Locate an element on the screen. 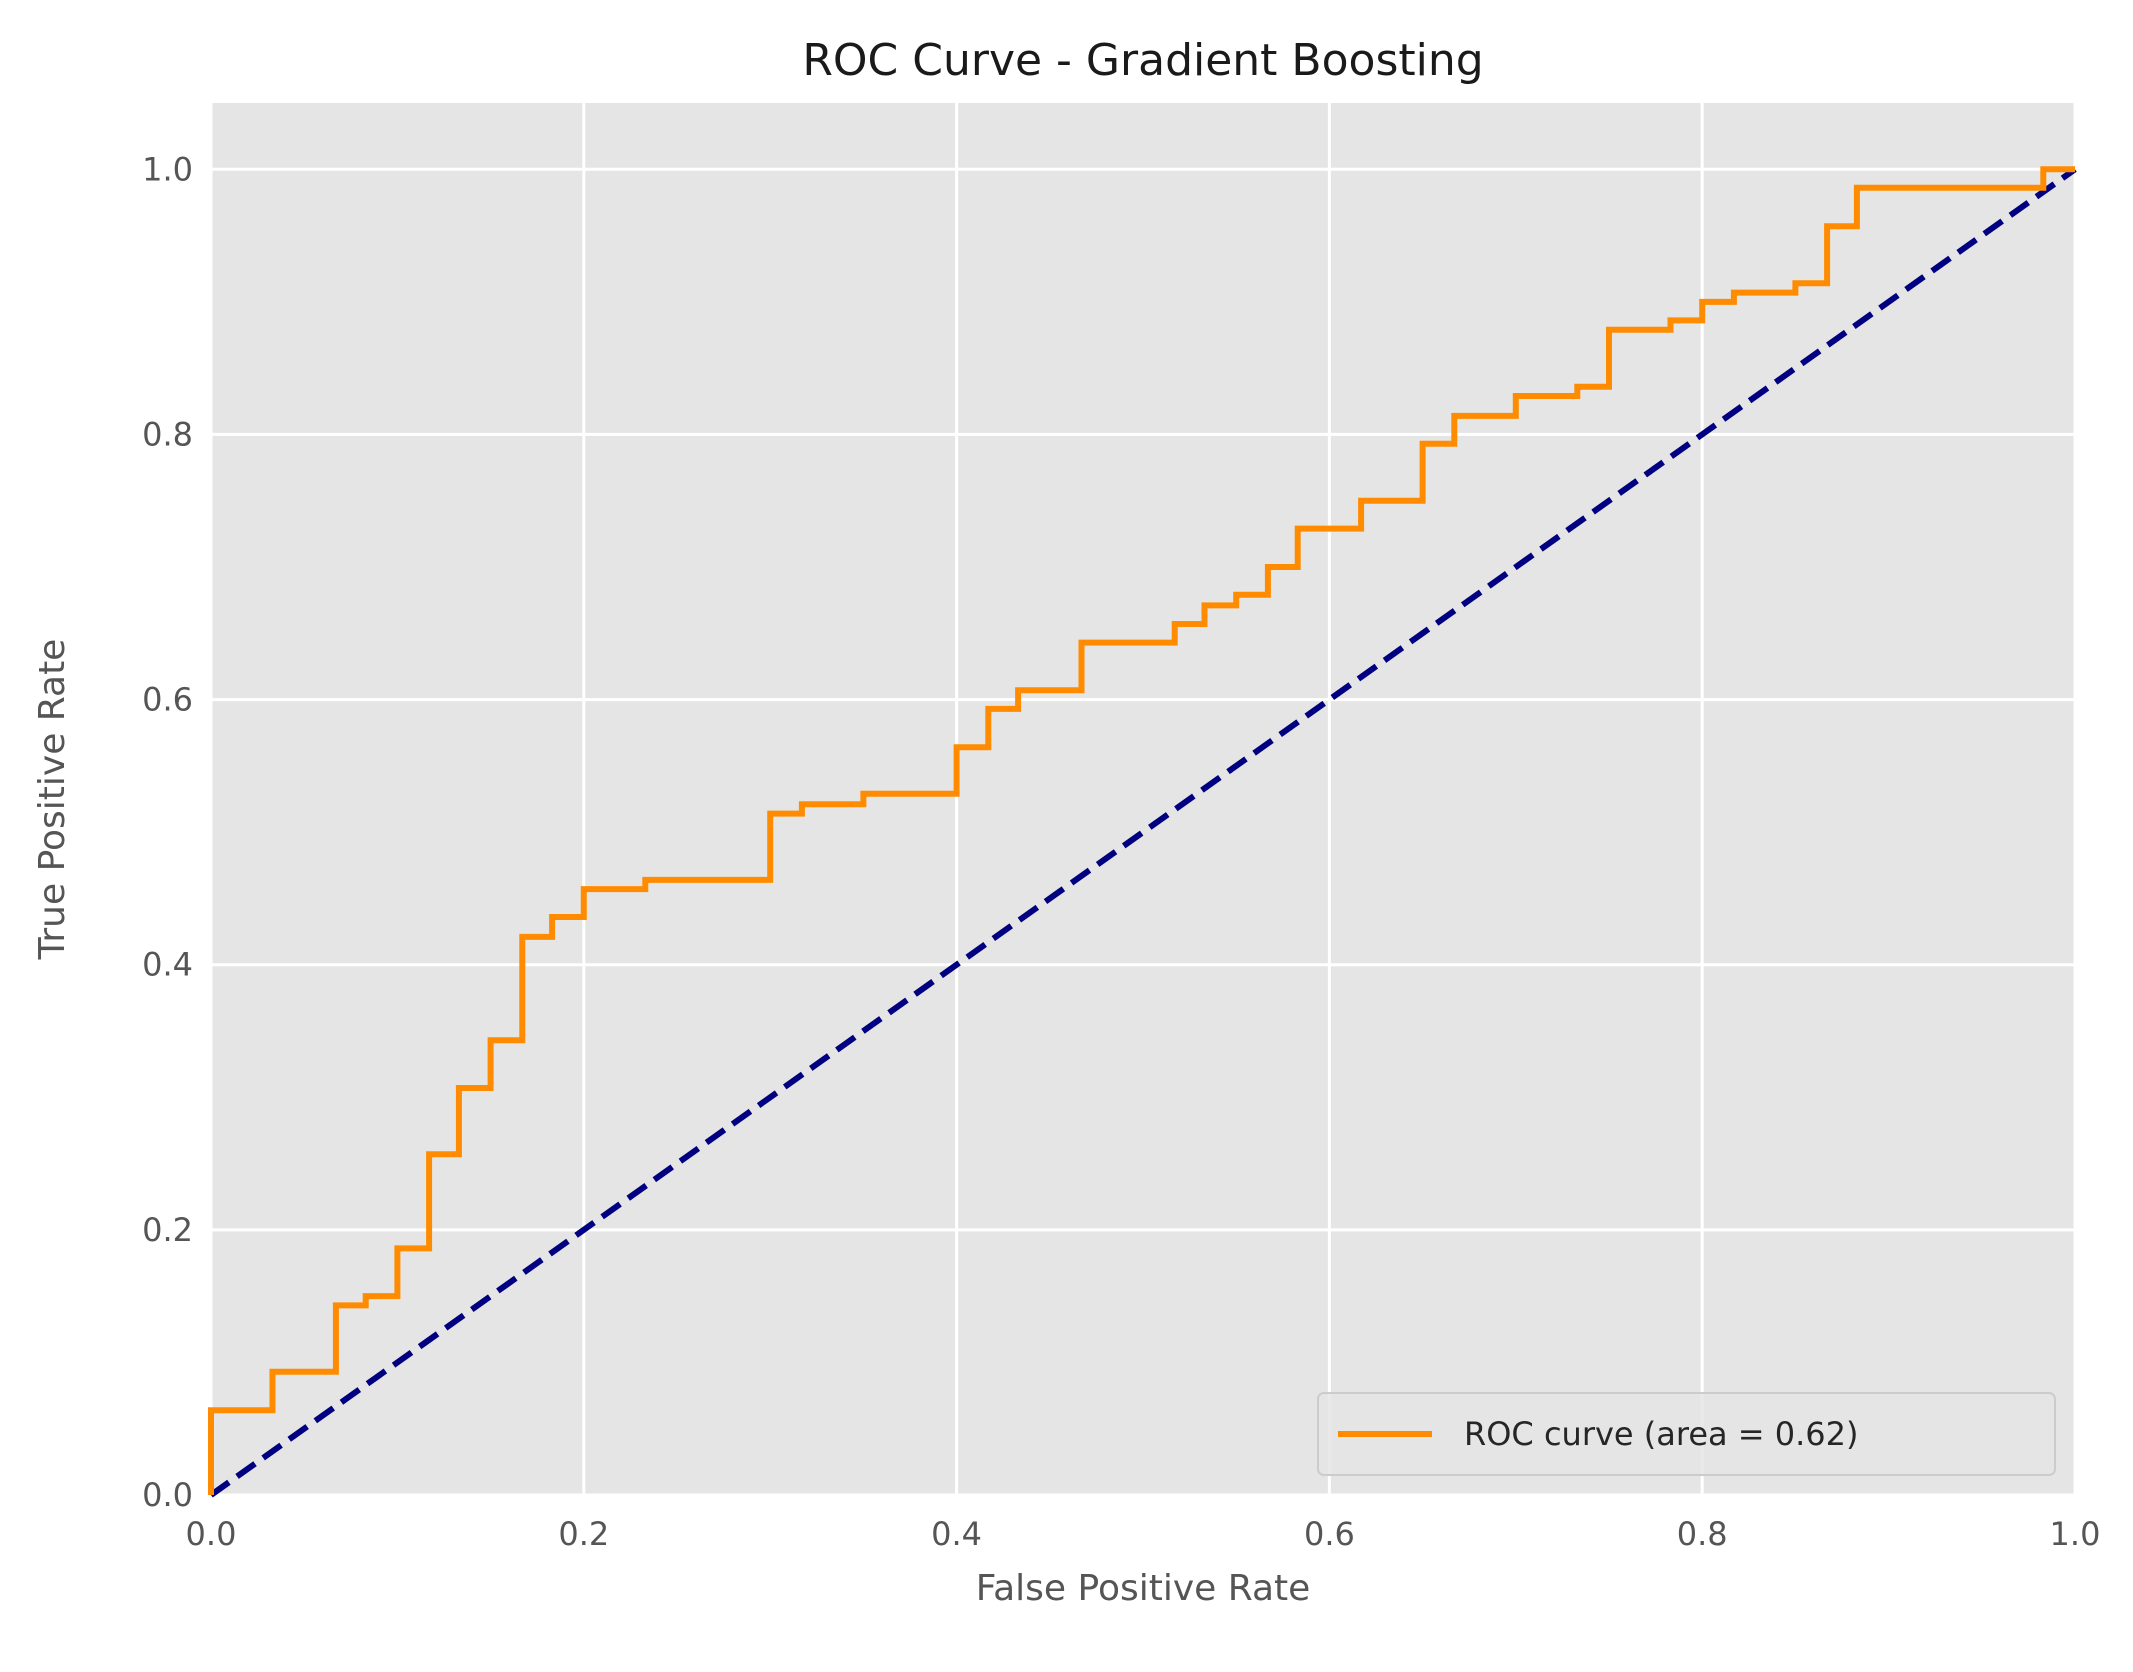  legend: ROC curve (area = 0.62) is located at coordinates (1686, 1434).